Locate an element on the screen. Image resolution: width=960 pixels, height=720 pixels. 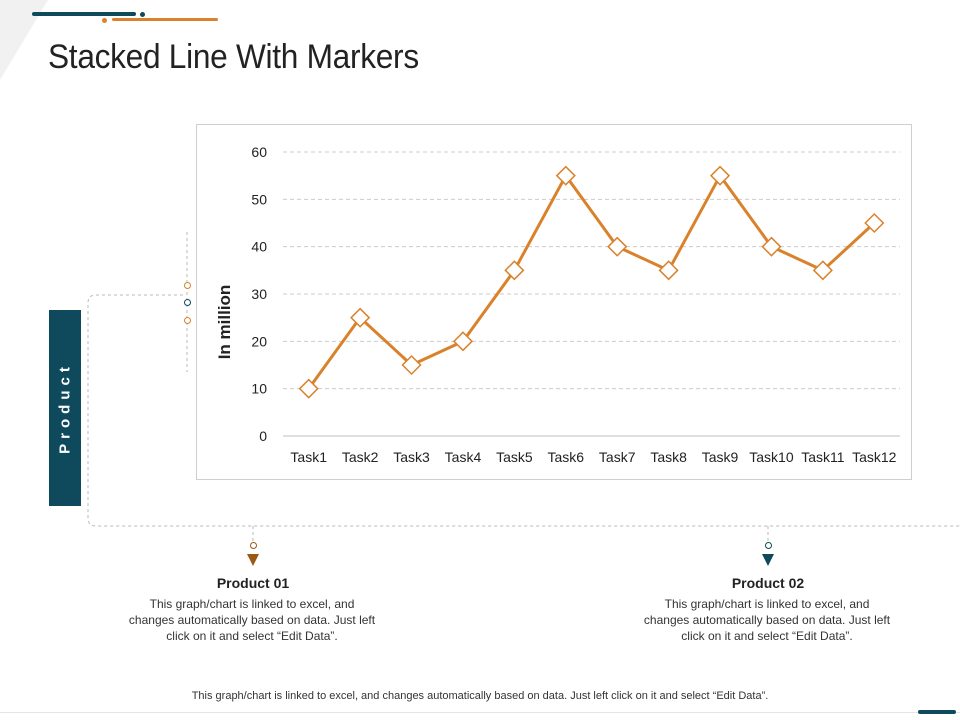
product-01-desc-line: click on it and select “Edit Data”. is located at coordinates (252, 636).